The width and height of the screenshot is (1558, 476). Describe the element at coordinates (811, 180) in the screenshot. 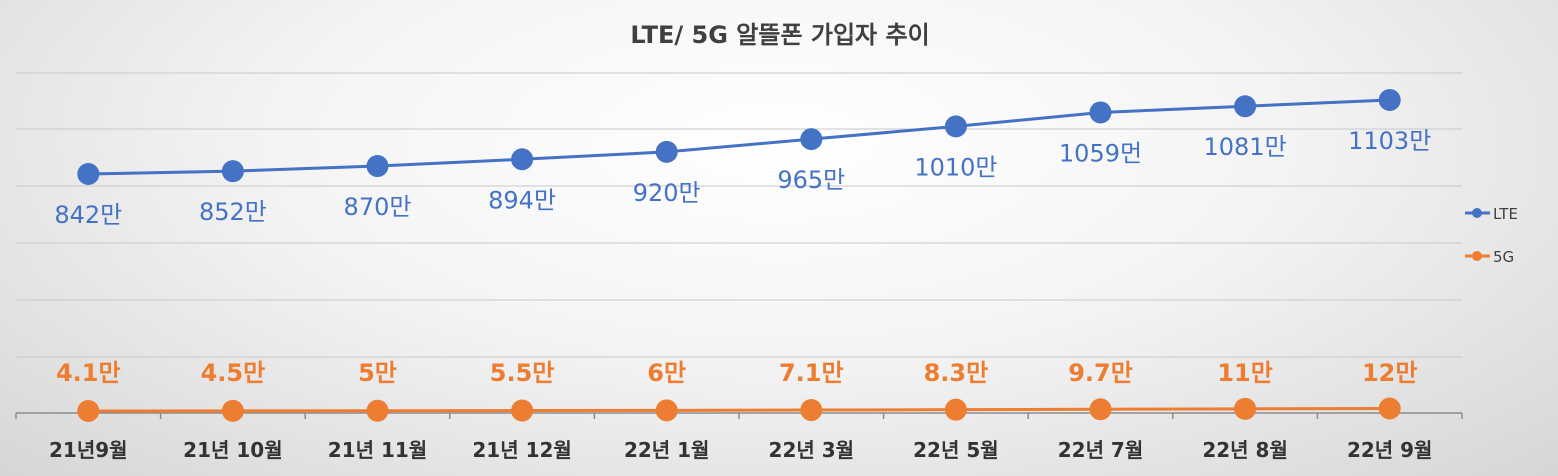

I see `lte-series-data-label: 965만` at that location.